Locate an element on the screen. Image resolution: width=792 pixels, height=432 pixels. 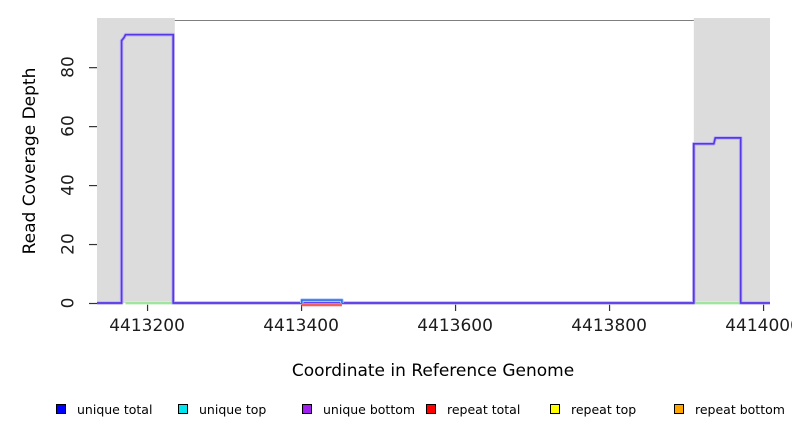
legend-swatch-unique-bottom is located at coordinates (307, 409).